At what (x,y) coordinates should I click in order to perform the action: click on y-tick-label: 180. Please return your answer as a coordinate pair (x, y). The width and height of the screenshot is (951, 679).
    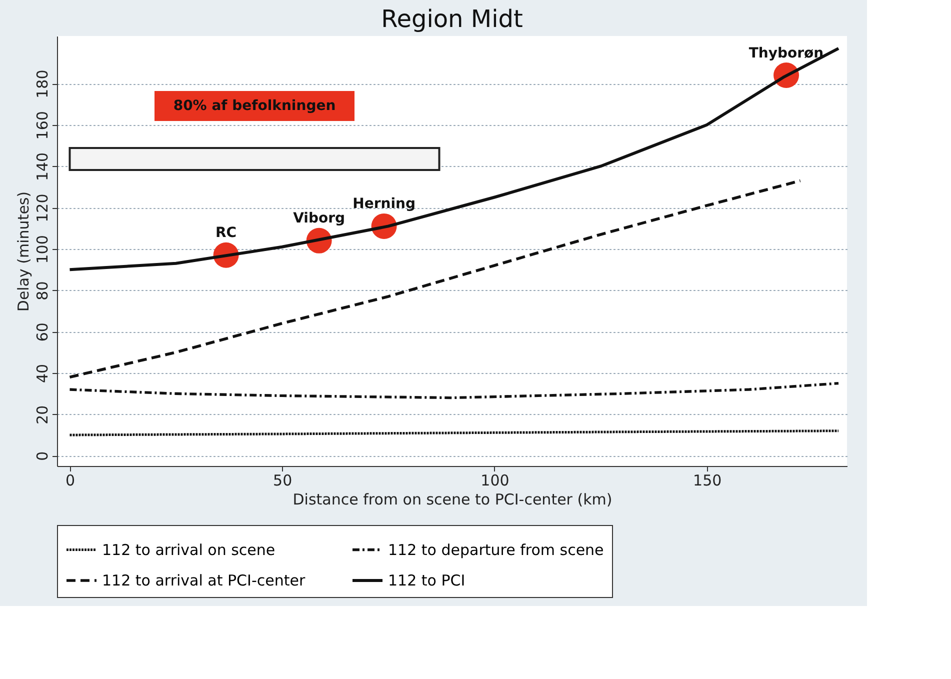
    Looking at the image, I should click on (43, 84).